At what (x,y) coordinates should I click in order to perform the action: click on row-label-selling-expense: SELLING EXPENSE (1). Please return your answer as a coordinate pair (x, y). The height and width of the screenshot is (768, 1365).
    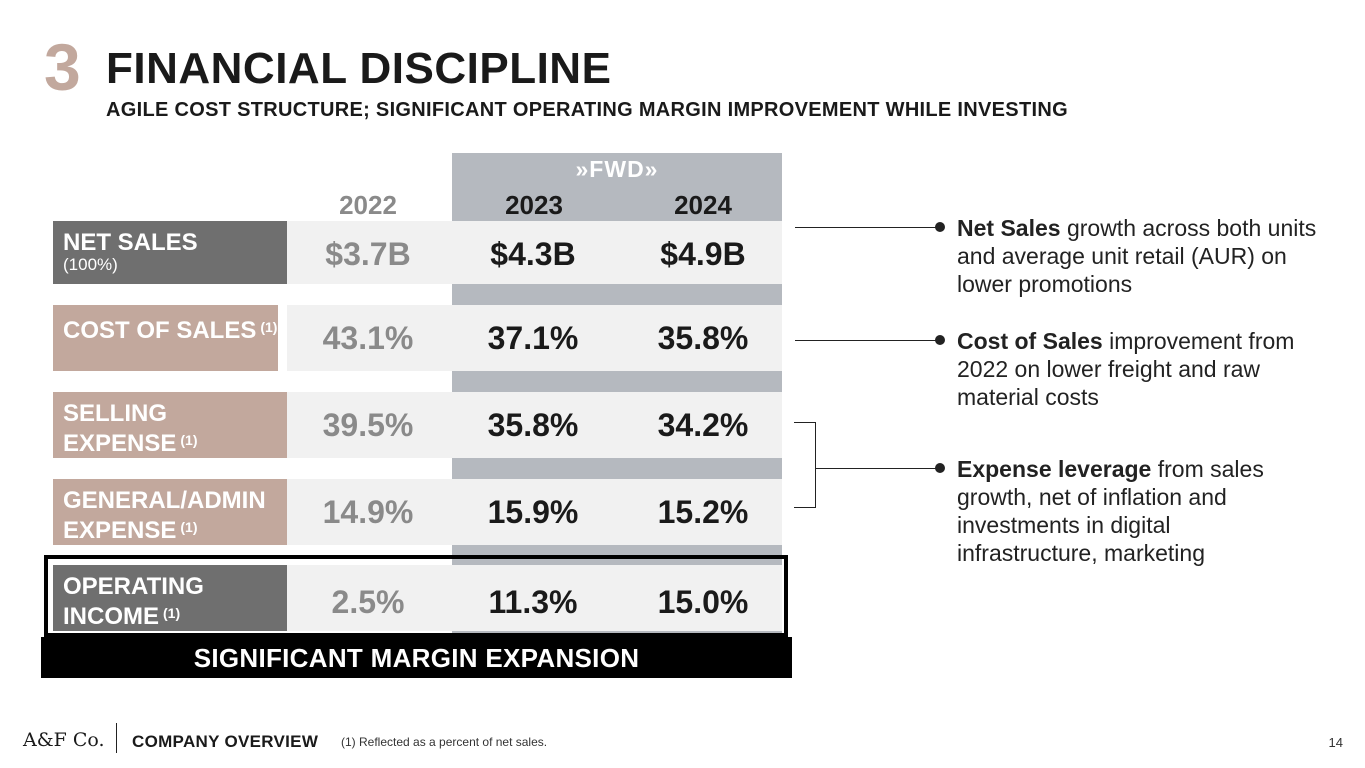
    Looking at the image, I should click on (170, 425).